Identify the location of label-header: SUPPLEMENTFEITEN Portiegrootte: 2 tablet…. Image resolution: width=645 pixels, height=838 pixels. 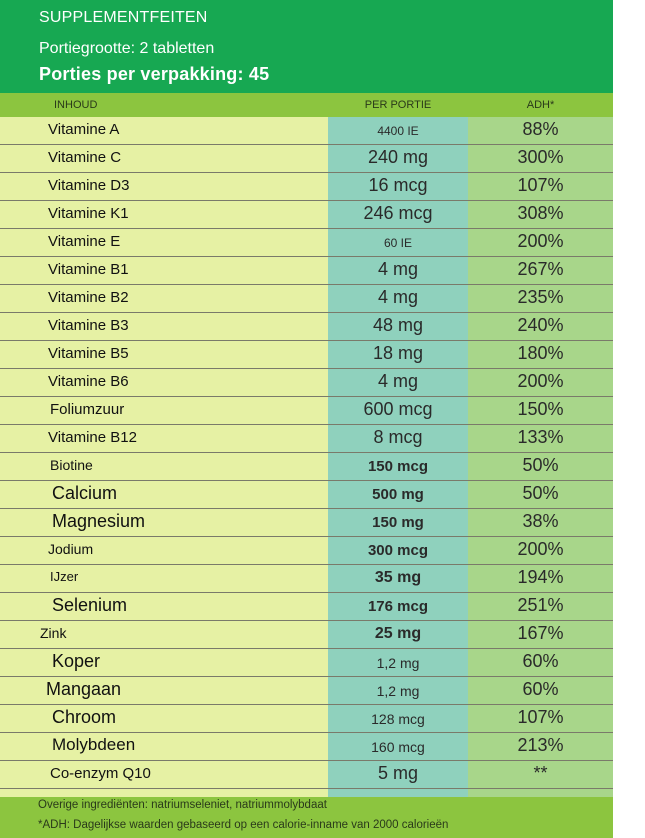
(306, 46).